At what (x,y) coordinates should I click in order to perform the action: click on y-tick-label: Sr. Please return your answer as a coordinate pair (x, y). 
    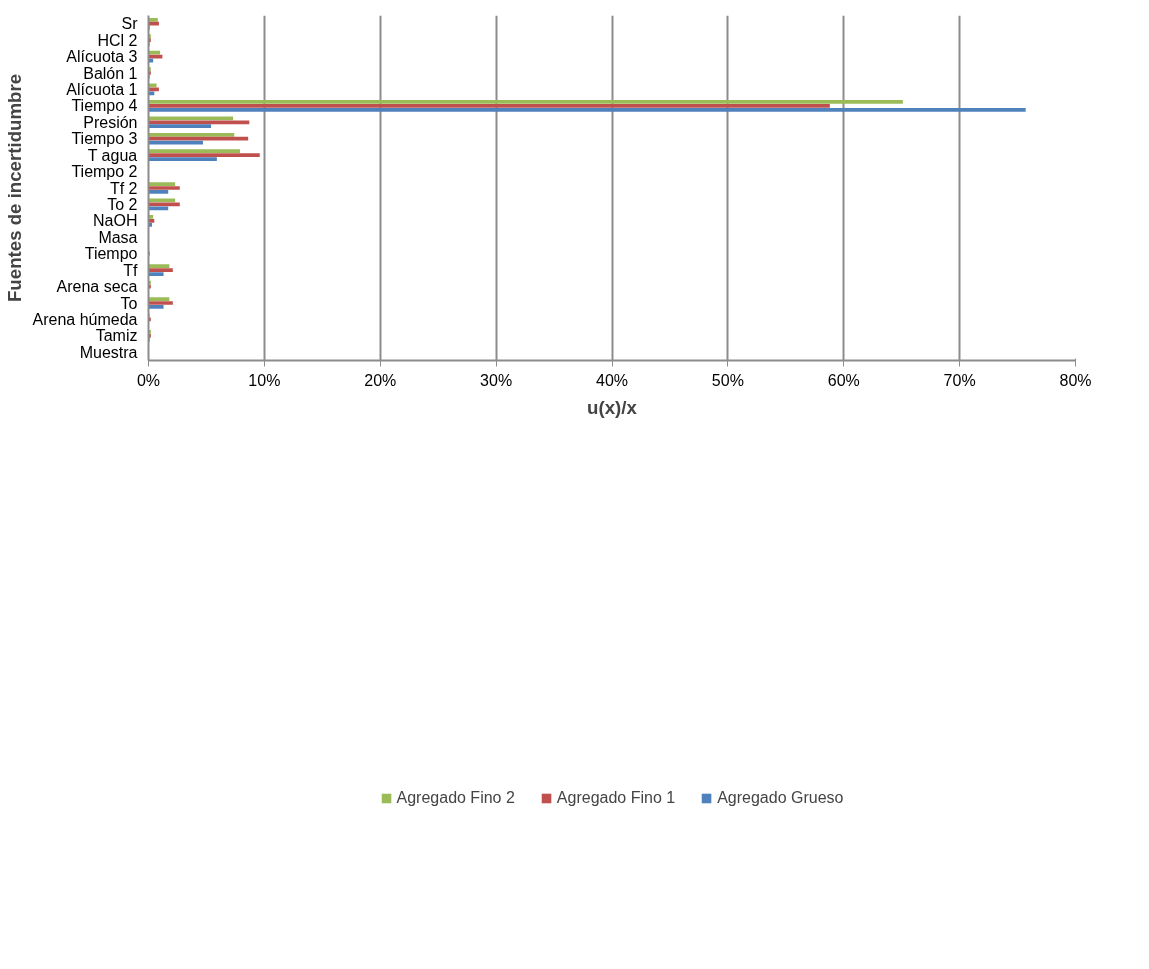
    Looking at the image, I should click on (130, 24).